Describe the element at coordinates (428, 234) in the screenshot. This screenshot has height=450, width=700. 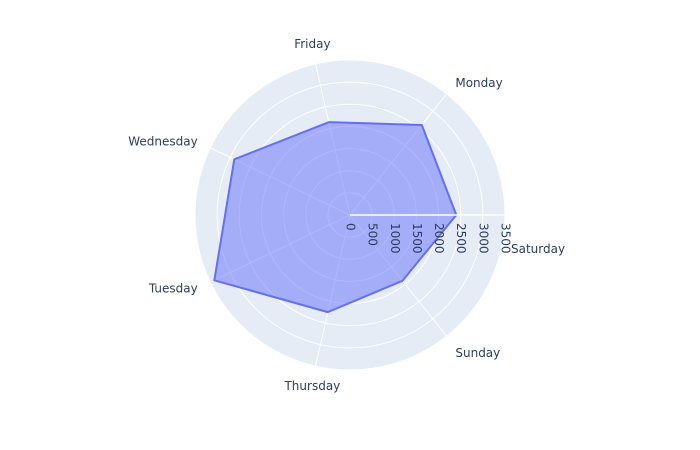
I see `radial-axis: 0 500 1000 1500 2000 2500 3000 3500` at that location.